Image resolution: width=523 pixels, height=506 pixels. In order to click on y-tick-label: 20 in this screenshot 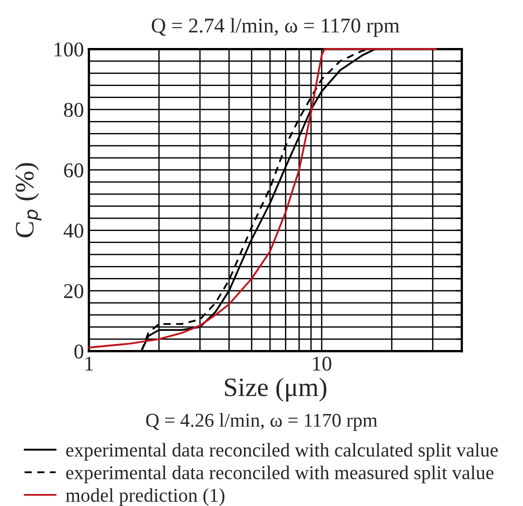, I will do `click(74, 291)`.